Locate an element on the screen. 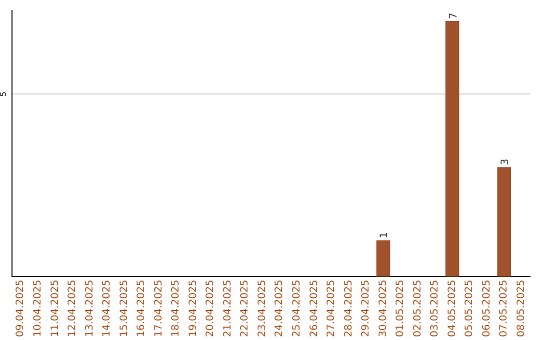  x-tick-label: 02.05.2025 is located at coordinates (418, 309).